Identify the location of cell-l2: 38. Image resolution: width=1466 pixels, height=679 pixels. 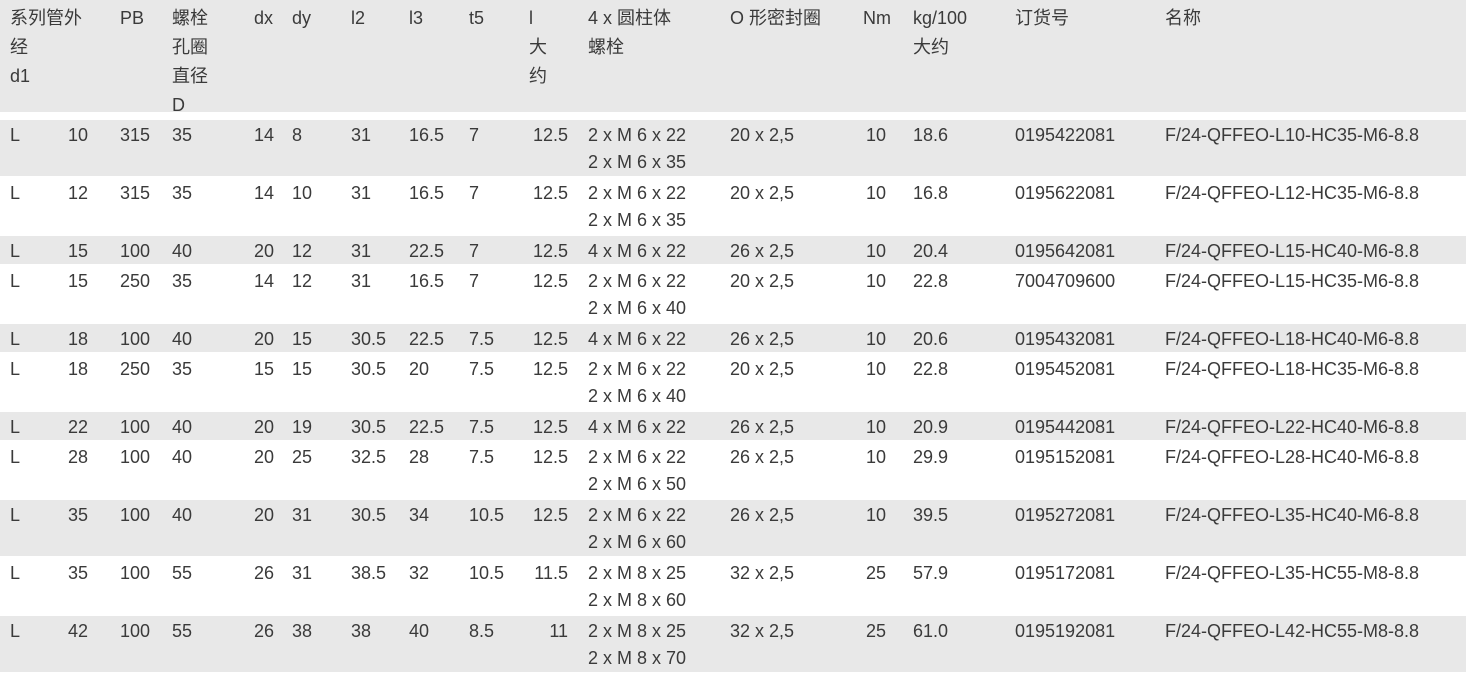
(361, 631).